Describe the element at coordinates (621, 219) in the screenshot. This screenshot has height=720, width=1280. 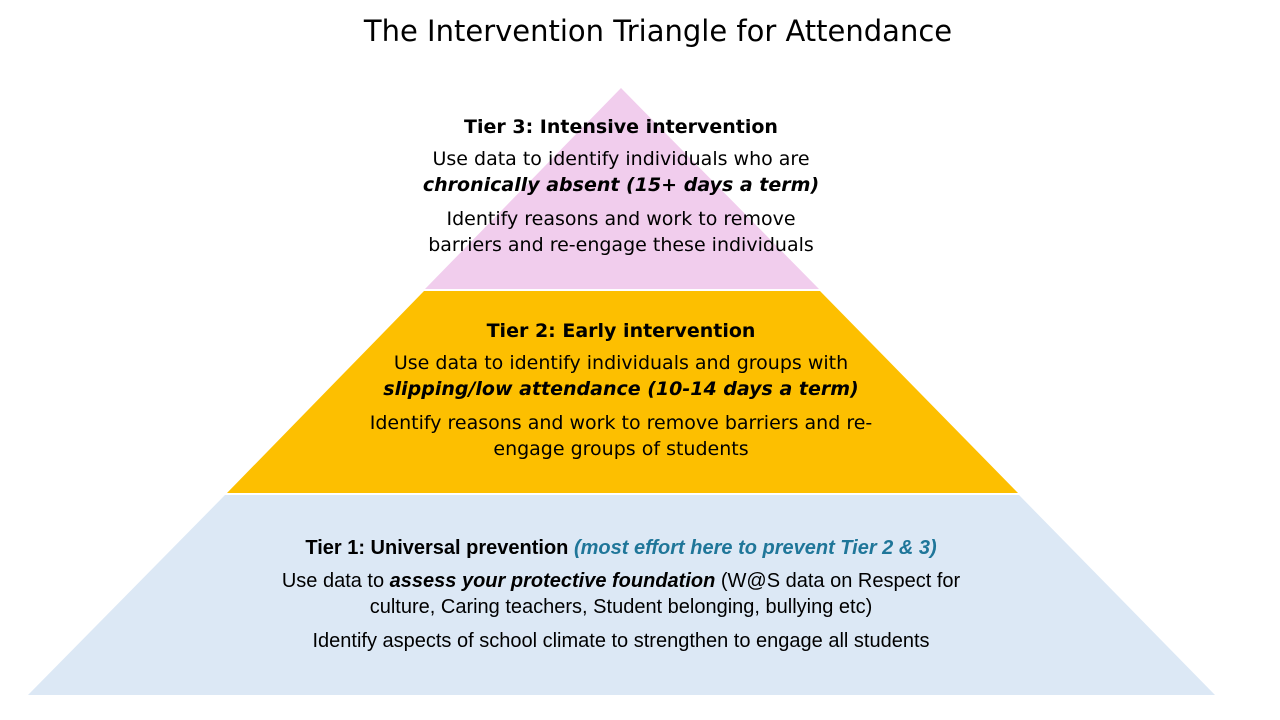
I see `tier3-p2-line1: Identify reasons and work to remove` at that location.